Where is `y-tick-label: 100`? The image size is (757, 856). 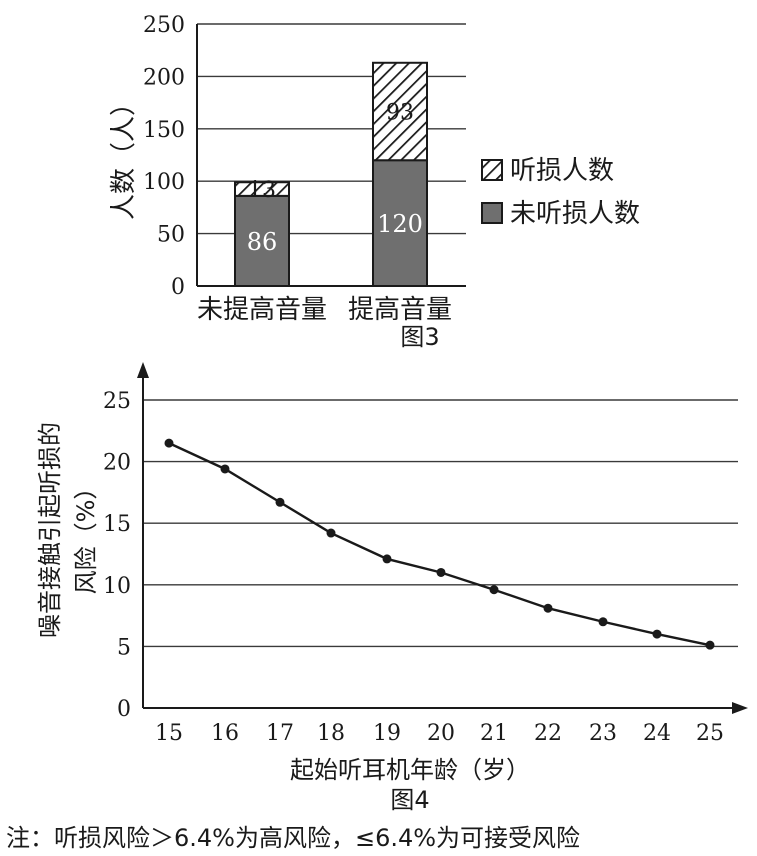 y-tick-label: 100 is located at coordinates (164, 182).